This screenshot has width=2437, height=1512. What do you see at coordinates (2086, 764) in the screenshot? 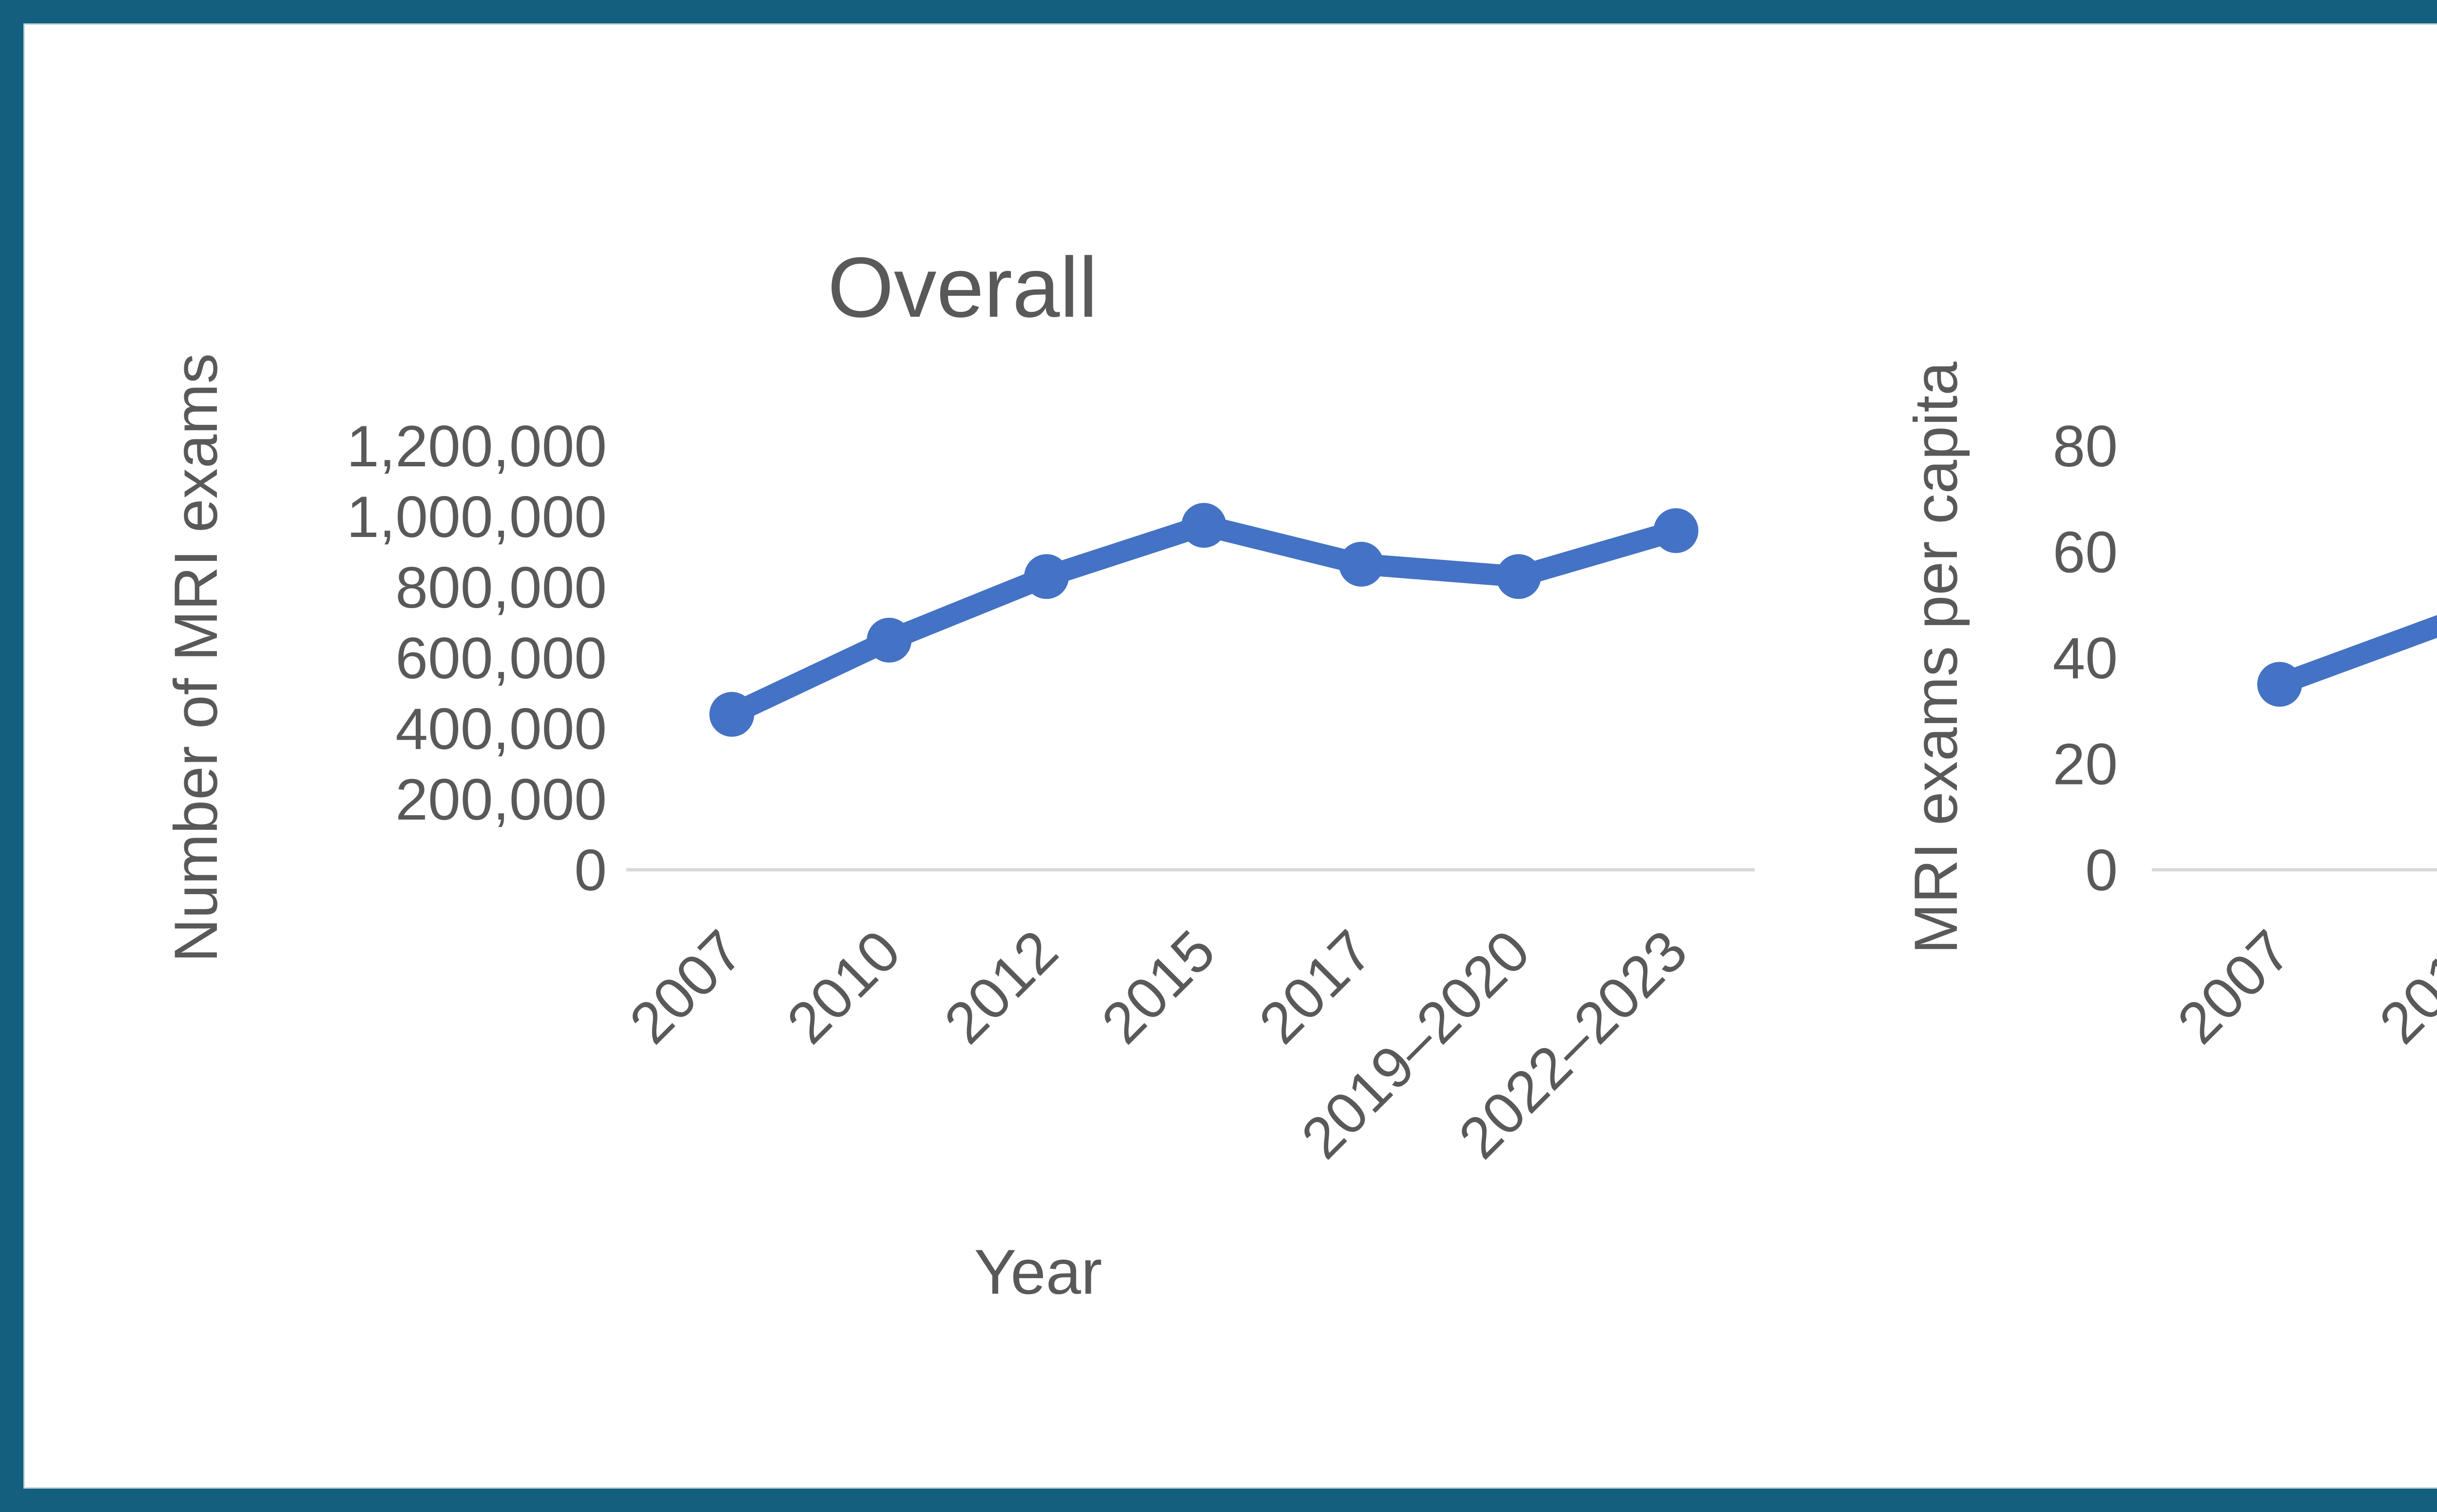
I see `y-tick-label: 20` at bounding box center [2086, 764].